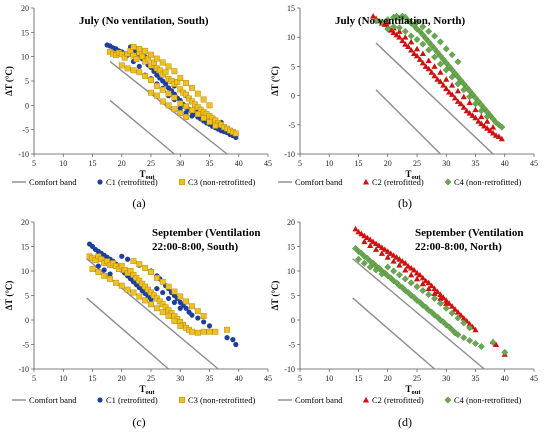  Describe the element at coordinates (23, 154) in the screenshot. I see `y-tick-label: -10` at that location.